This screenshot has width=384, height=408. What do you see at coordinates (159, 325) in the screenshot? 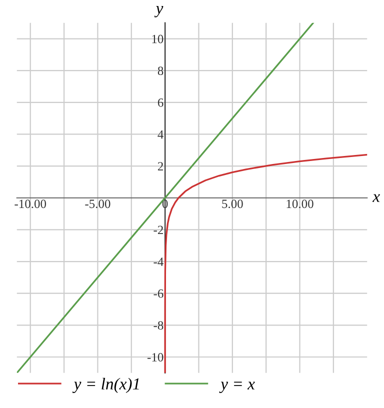
I see `y-tick-label: -8` at bounding box center [159, 325].